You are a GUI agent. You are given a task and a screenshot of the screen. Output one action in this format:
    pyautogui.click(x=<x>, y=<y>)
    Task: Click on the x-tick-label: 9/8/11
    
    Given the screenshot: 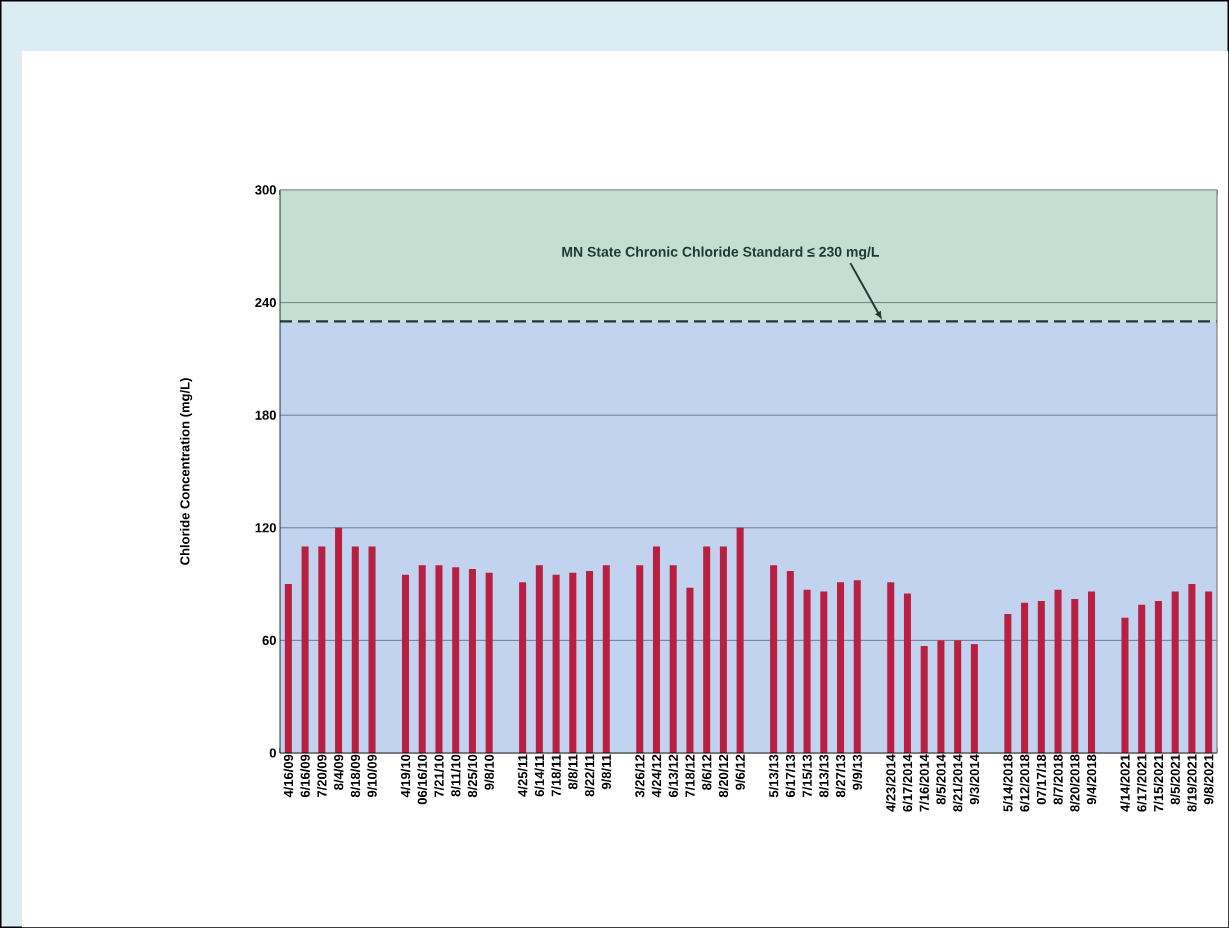 What is the action you would take?
    pyautogui.click(x=606, y=772)
    